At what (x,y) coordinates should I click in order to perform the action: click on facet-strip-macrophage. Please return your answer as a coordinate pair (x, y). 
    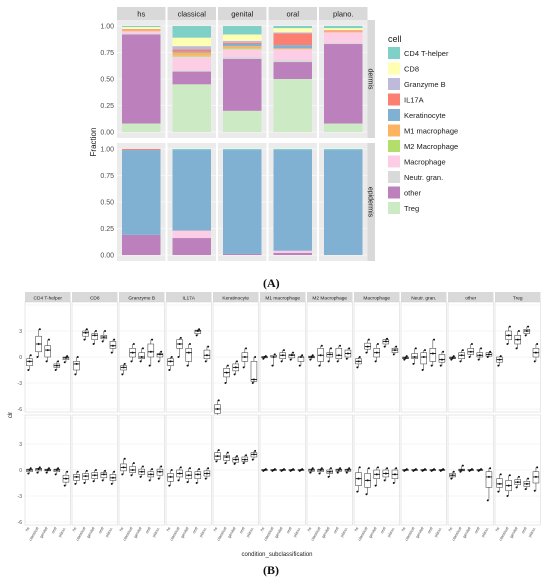
    Looking at the image, I should click on (377, 297).